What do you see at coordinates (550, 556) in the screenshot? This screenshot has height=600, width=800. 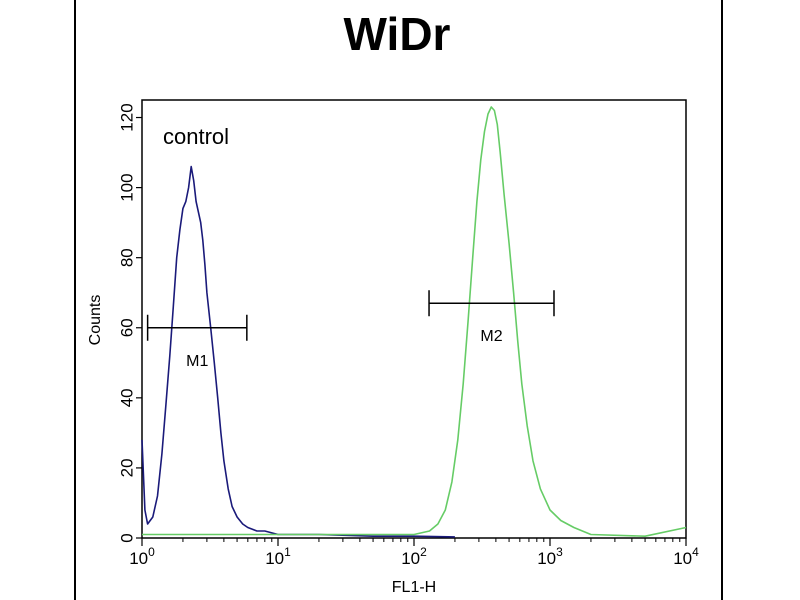 I see `x-tick-label: 10³` at bounding box center [550, 556].